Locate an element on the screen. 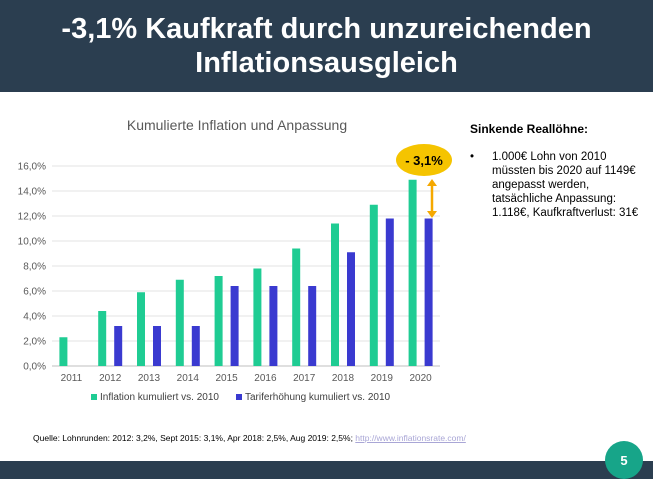 The width and height of the screenshot is (653, 479). source-link: http://www.inflationsrate.com/ is located at coordinates (410, 438).